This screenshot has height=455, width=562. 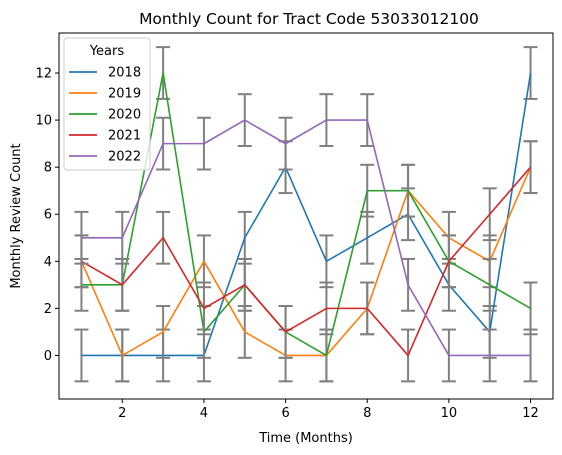 I want to click on legend-entry-2019: 2019, so click(x=105, y=94).